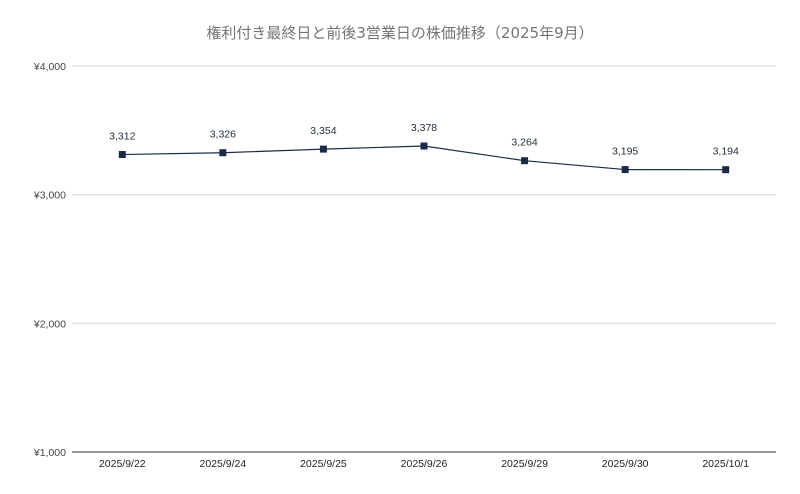  I want to click on x-tick-label: 2025/10/1, so click(725, 464).